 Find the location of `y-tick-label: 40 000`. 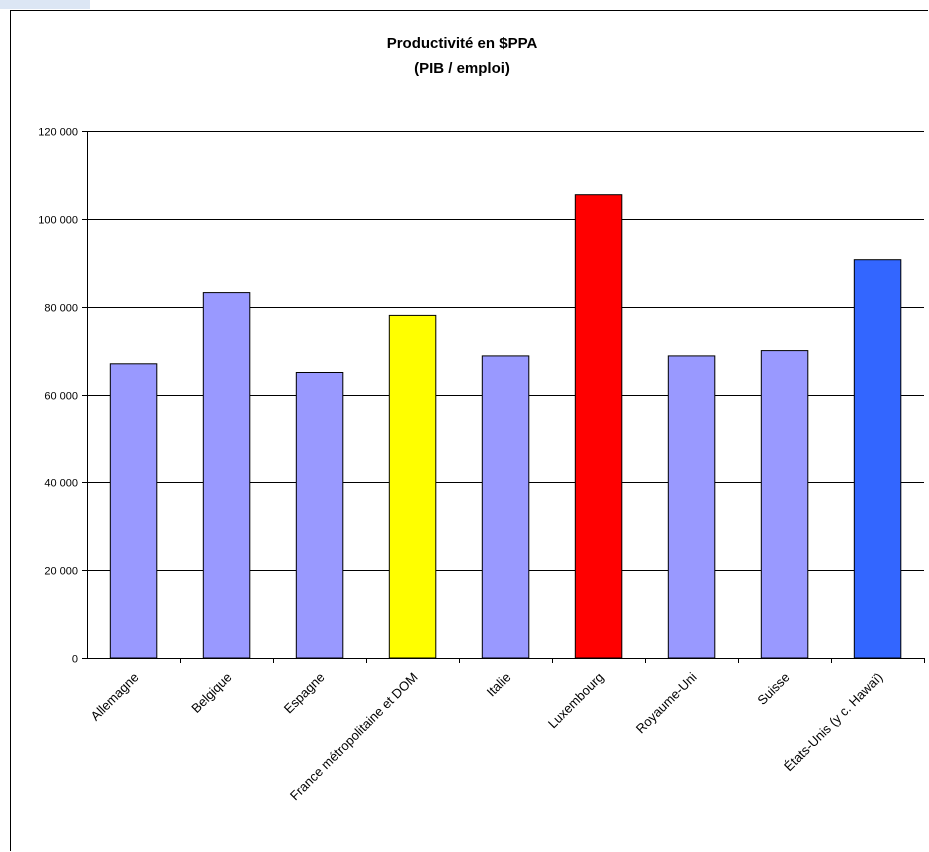

y-tick-label: 40 000 is located at coordinates (61, 484).